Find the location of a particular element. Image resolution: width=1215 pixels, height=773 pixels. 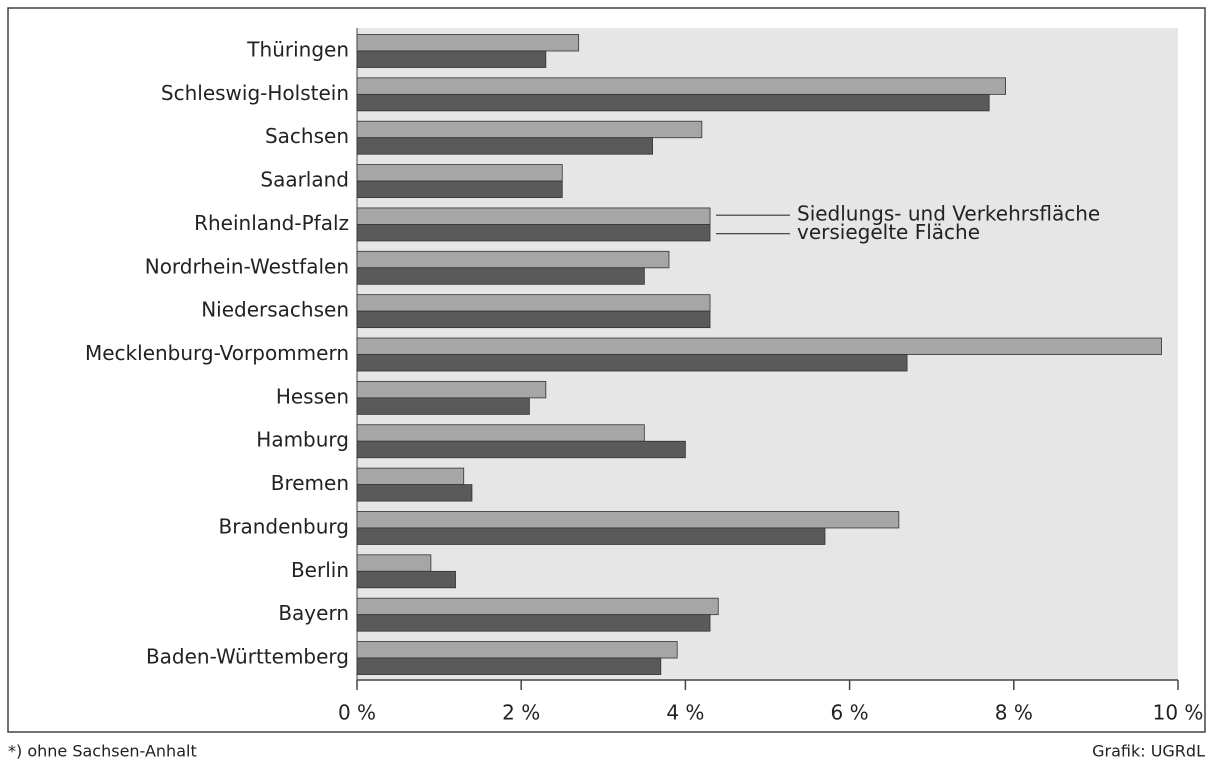

y-tick-label: Bremen is located at coordinates (310, 483).